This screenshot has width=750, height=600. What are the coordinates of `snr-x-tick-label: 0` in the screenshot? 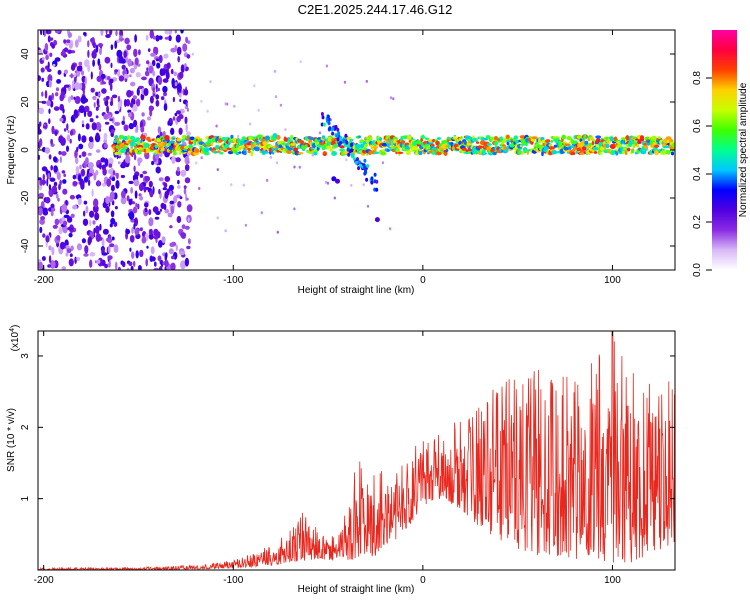 It's located at (423, 580).